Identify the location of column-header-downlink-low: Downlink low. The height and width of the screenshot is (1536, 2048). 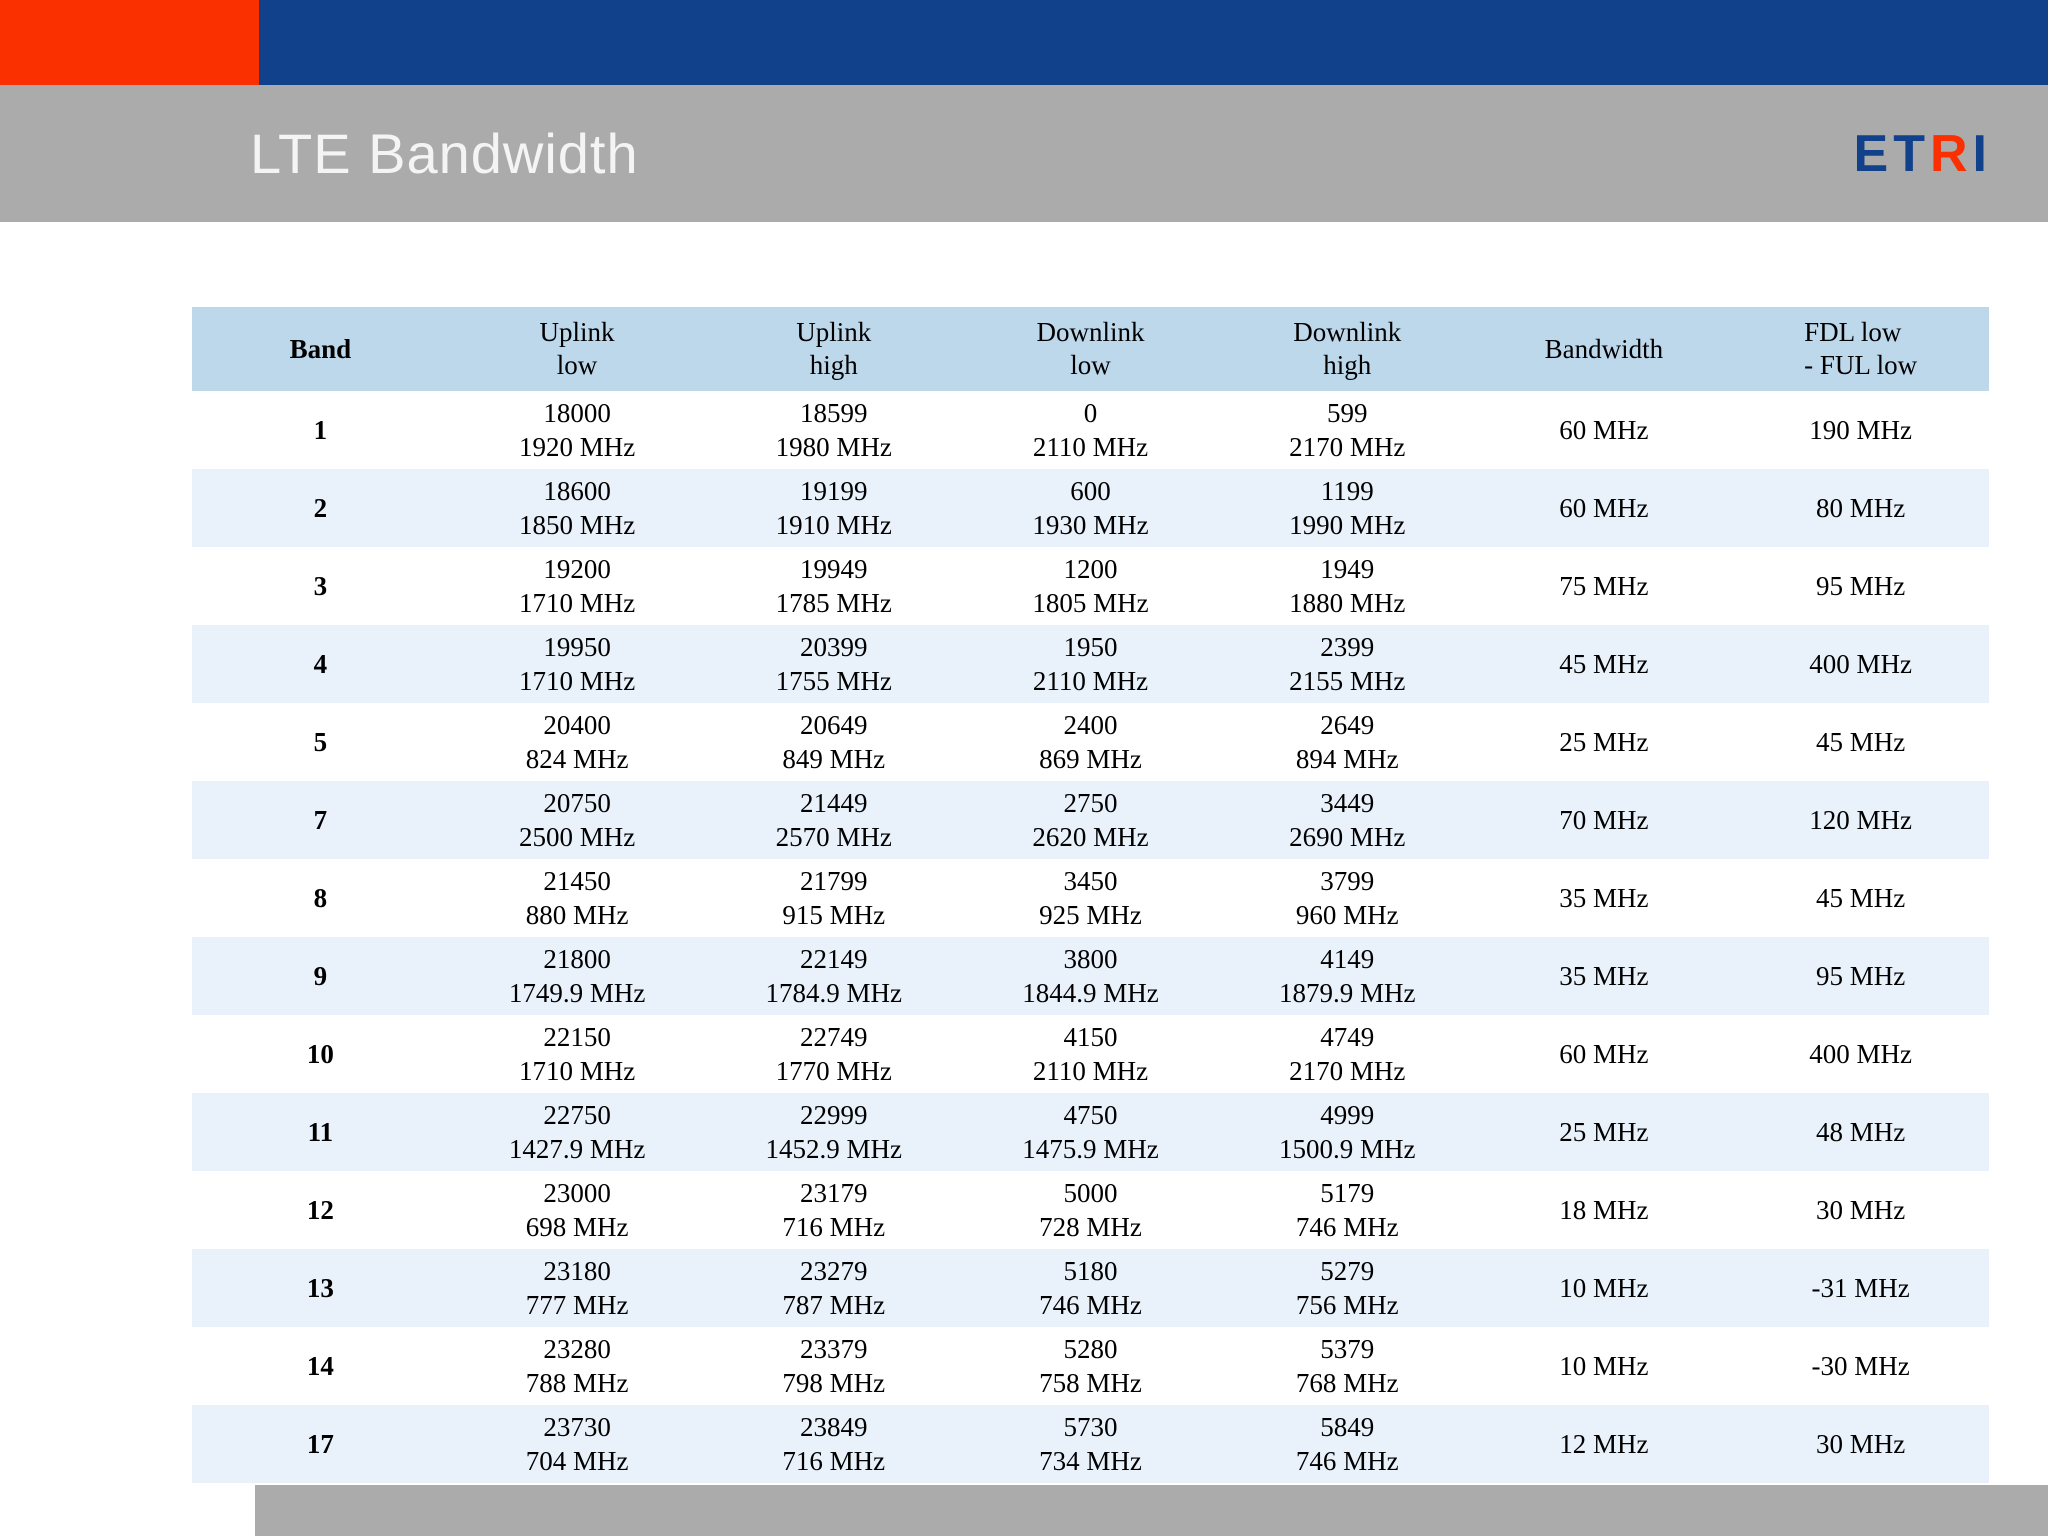
(1090, 348).